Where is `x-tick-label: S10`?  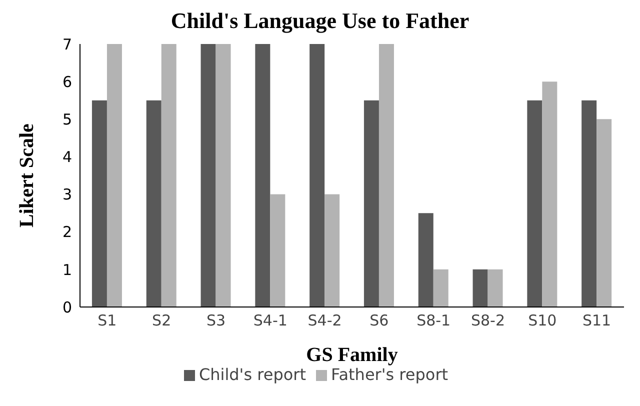 x-tick-label: S10 is located at coordinates (542, 321).